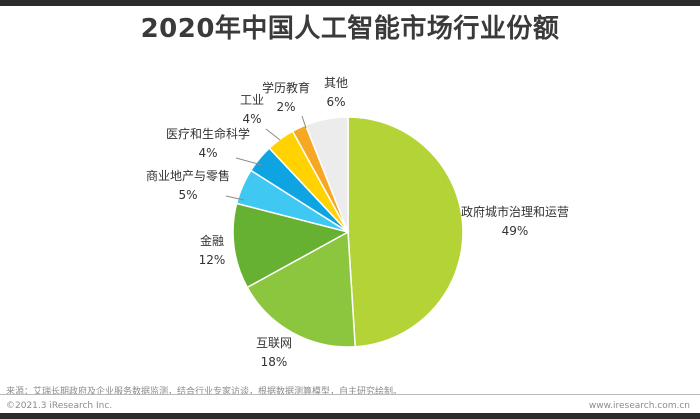  Describe the element at coordinates (274, 343) in the screenshot. I see `slice-label-1: 互联网` at that location.